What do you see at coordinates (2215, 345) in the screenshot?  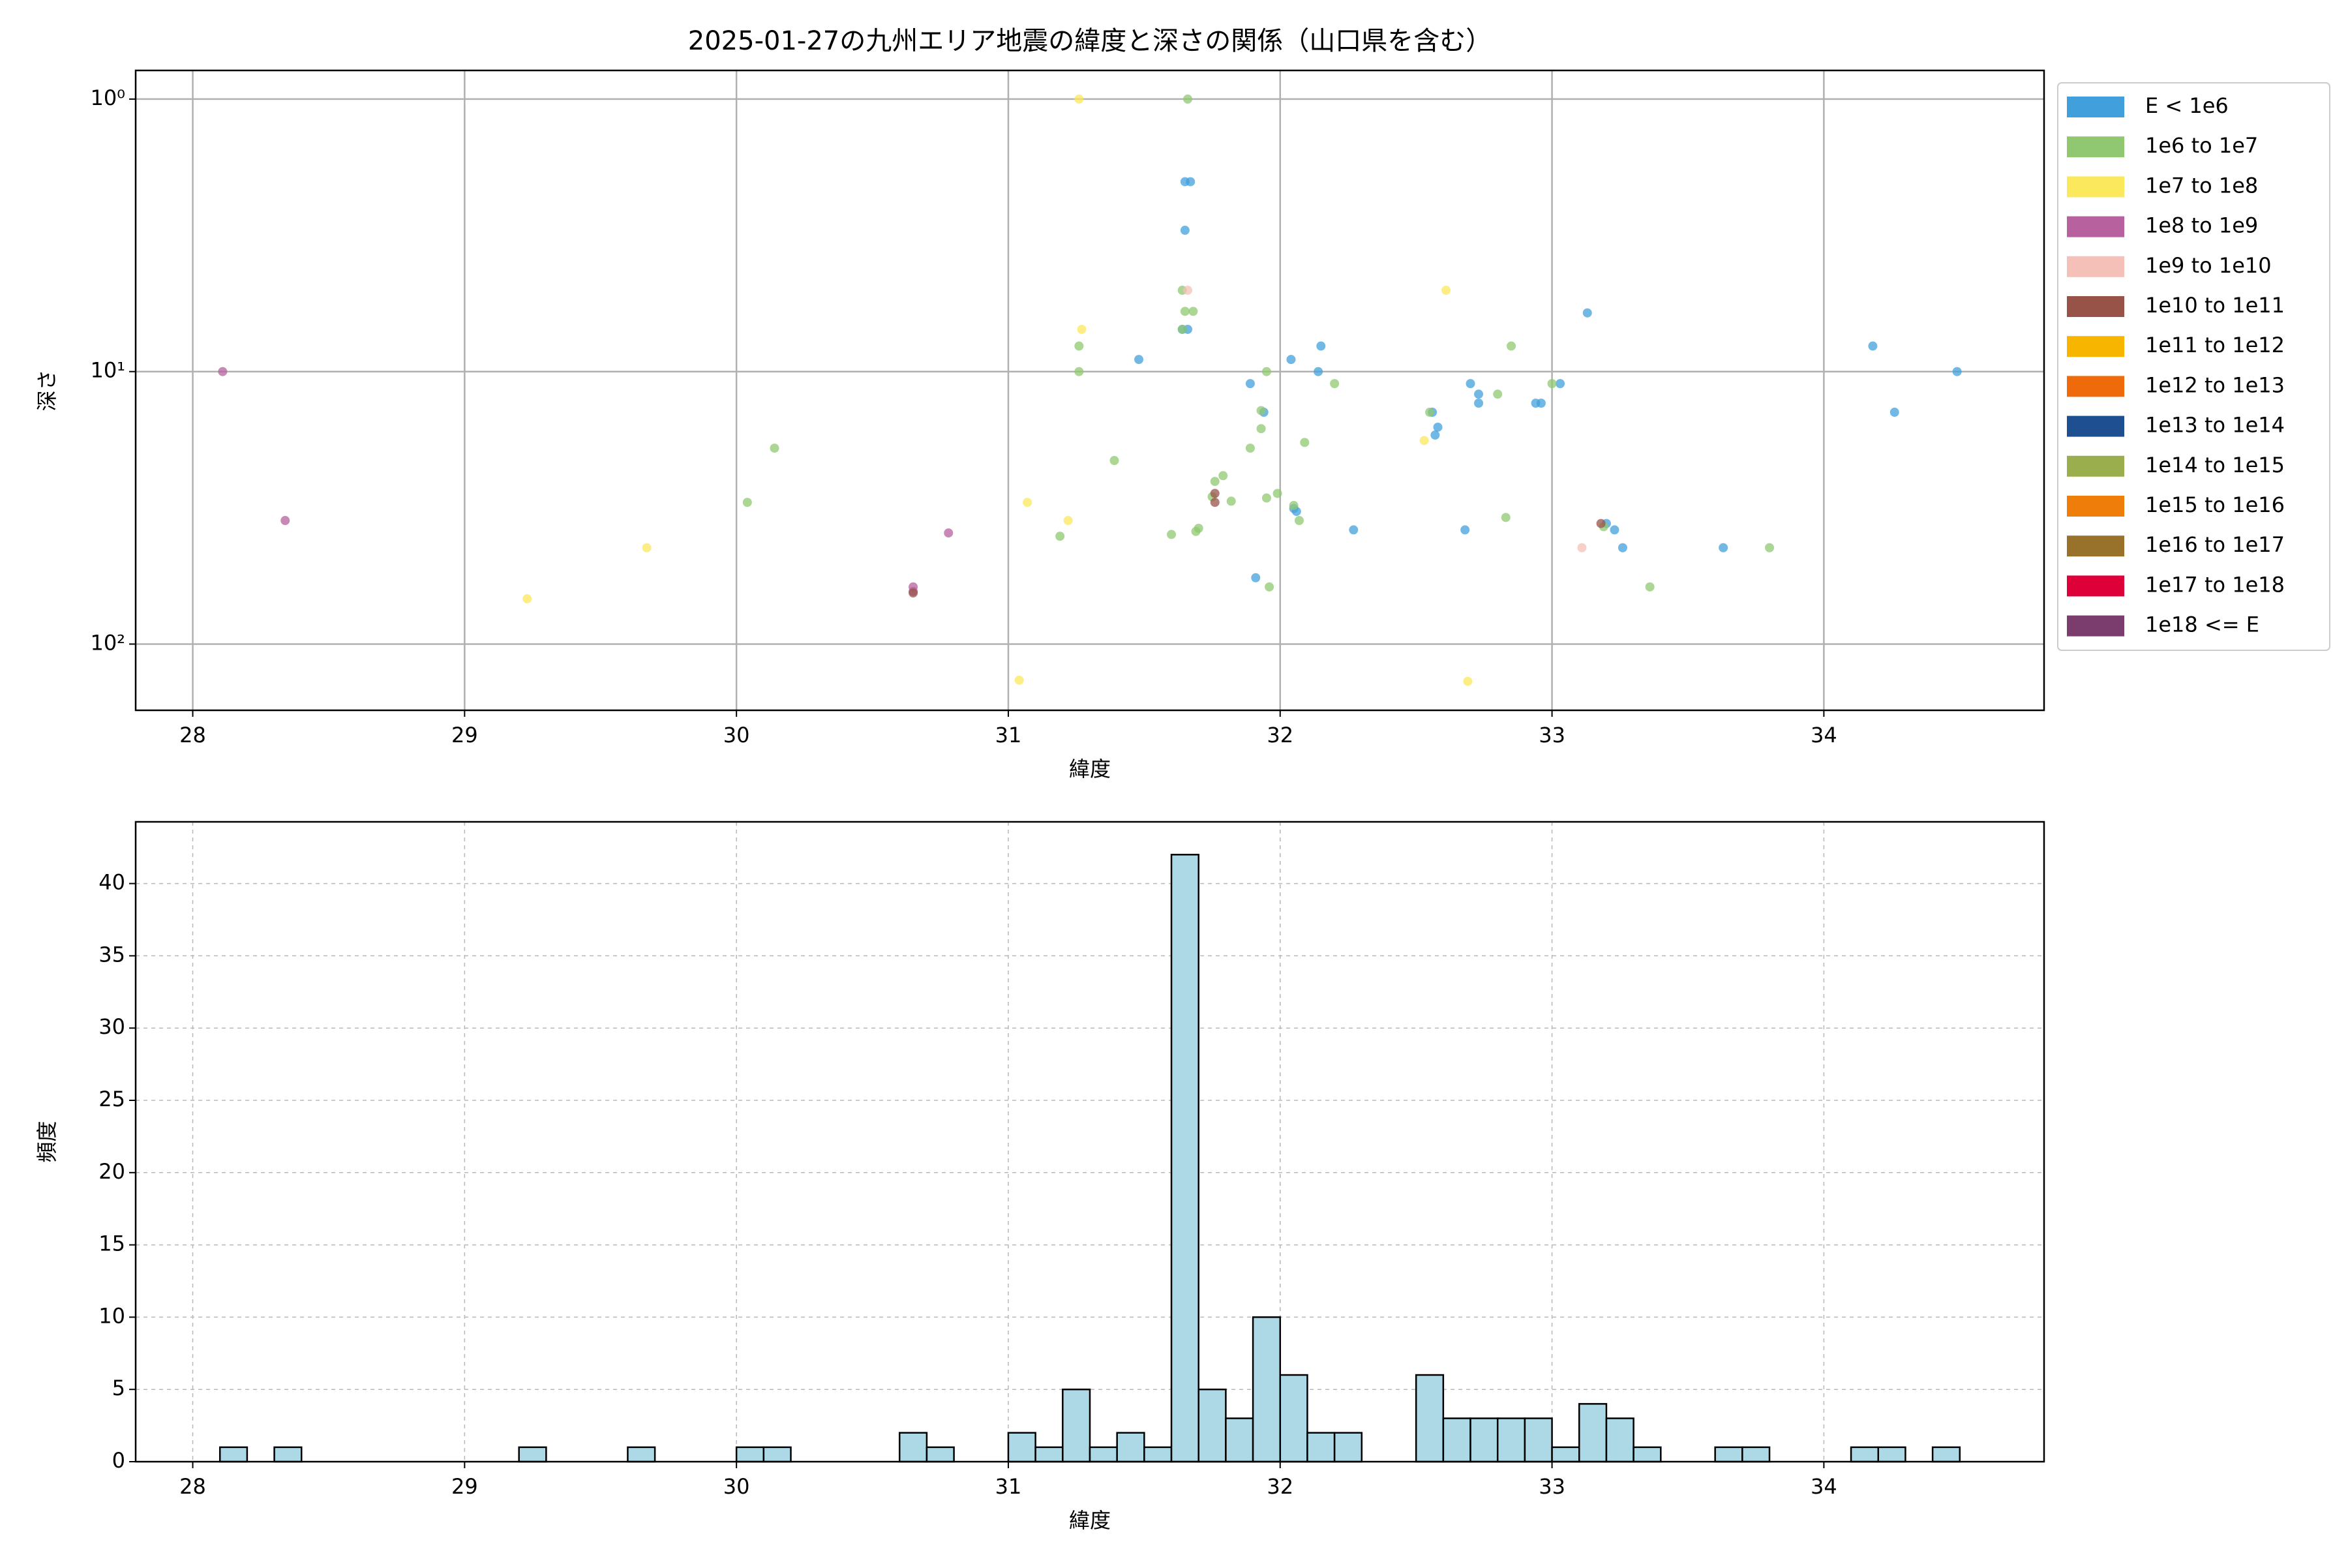 I see `legend-label: 1e11 to 1e12` at bounding box center [2215, 345].